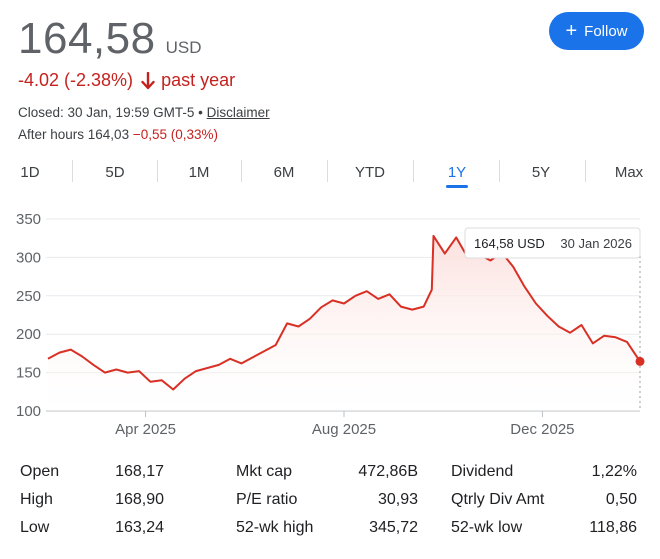 The width and height of the screenshot is (660, 559). What do you see at coordinates (284, 172) in the screenshot?
I see `tab-6m: 6M` at bounding box center [284, 172].